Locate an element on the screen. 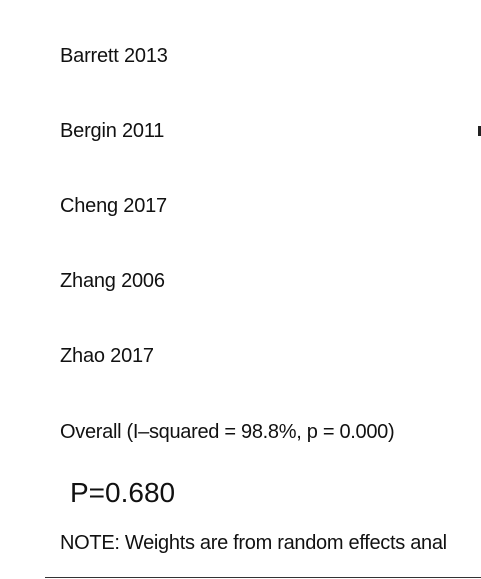 This screenshot has width=481, height=579. bottom-axis-line is located at coordinates (263, 577).